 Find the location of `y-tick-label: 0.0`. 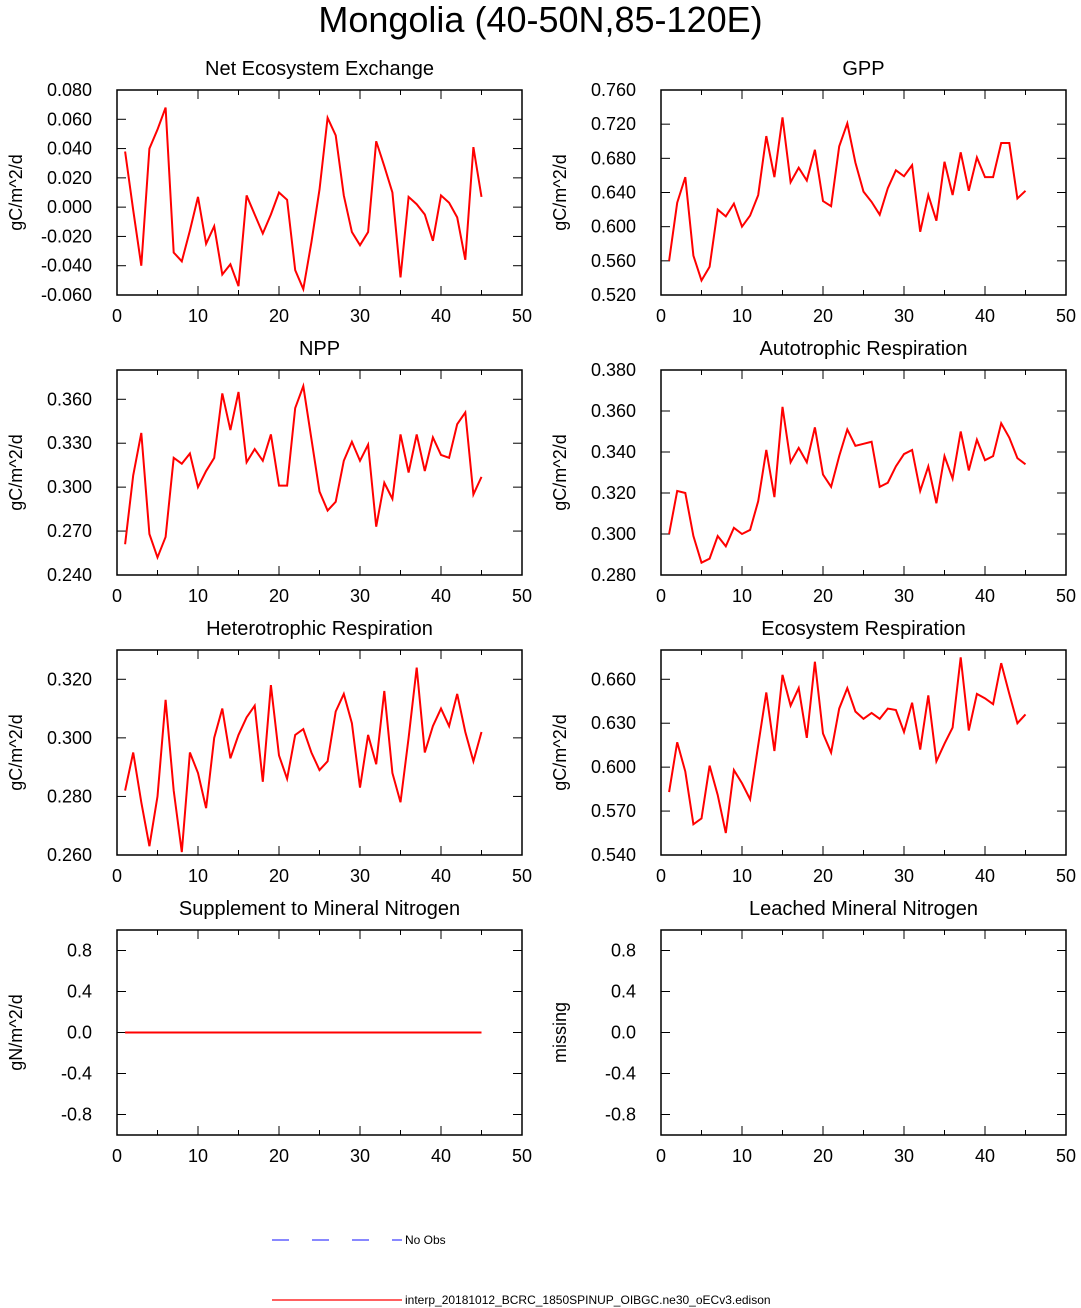

y-tick-label: 0.0 is located at coordinates (79, 1033).